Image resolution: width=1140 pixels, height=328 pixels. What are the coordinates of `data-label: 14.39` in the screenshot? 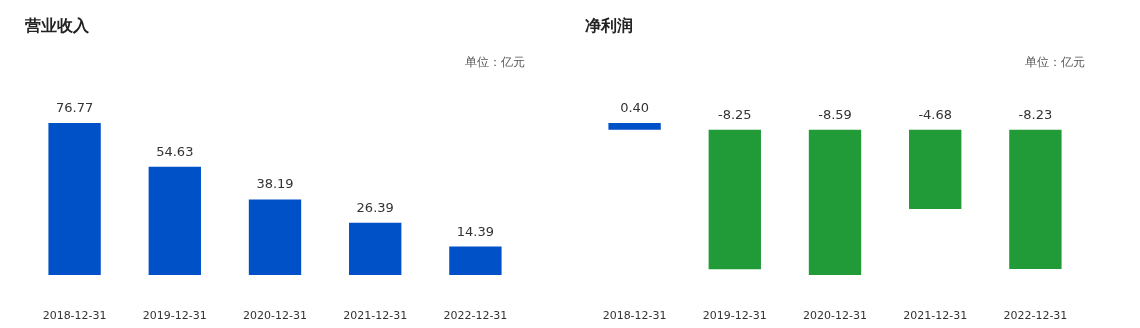 It's located at (475, 231).